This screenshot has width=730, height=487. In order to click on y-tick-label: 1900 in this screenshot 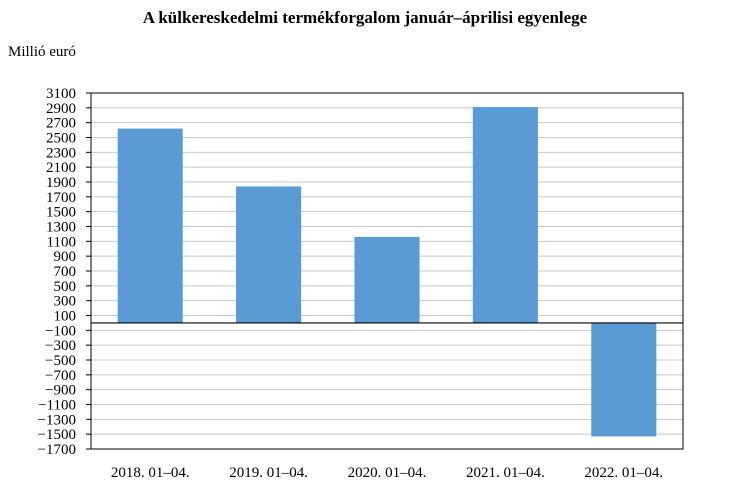, I will do `click(61, 183)`.